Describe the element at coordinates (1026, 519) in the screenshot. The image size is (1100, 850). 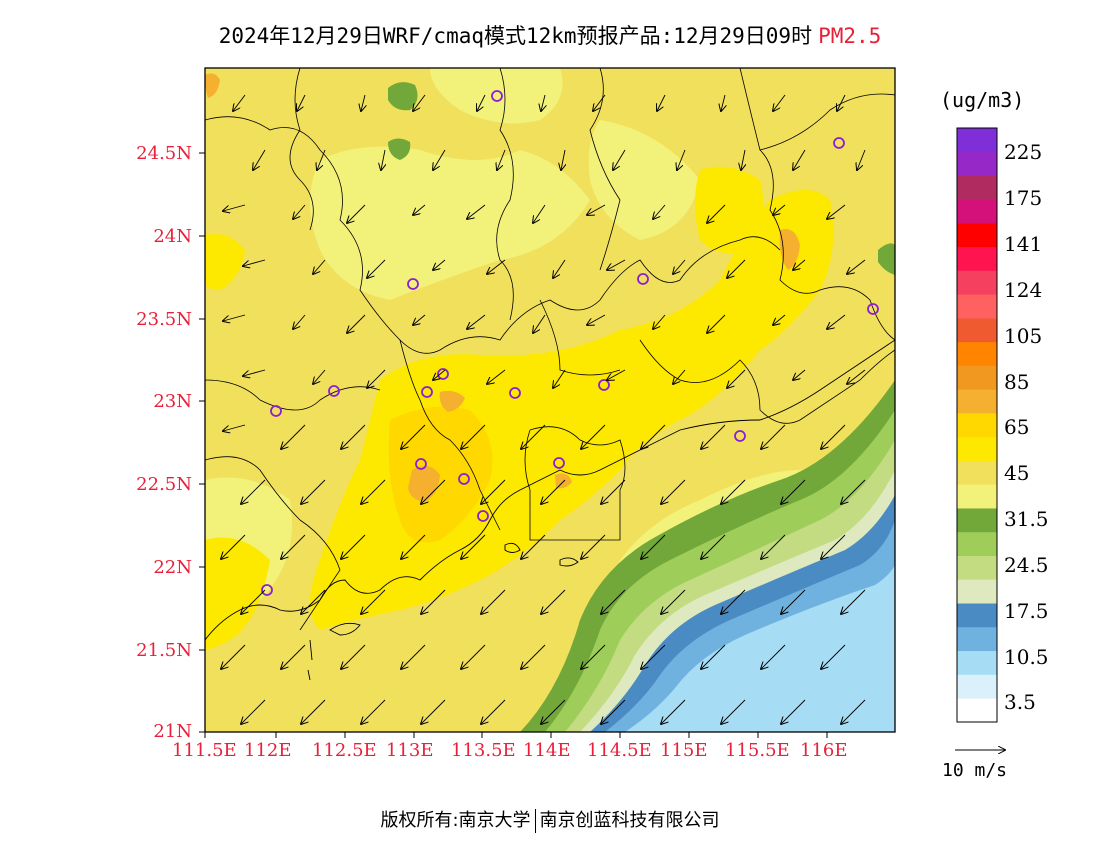
I see `colorbar-label: 31.5` at that location.